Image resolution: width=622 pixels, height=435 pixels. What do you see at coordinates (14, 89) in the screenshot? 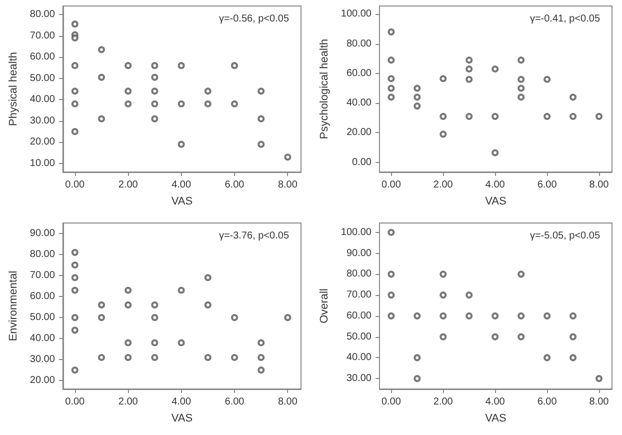
I see `y-axis-title: Physical health` at bounding box center [14, 89].